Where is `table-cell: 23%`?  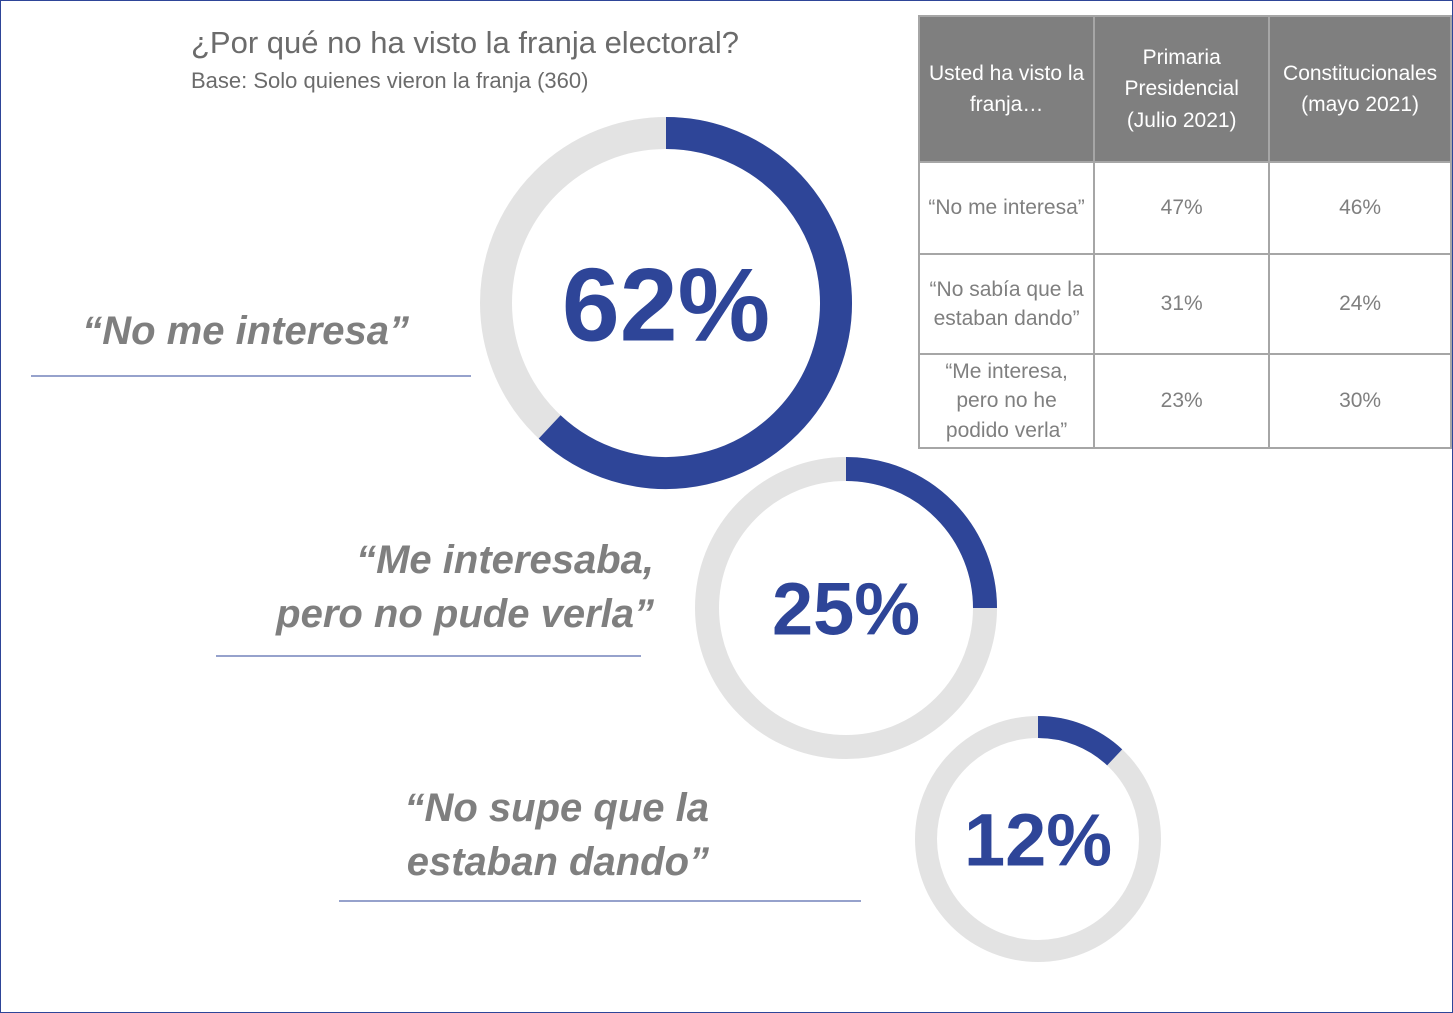 table-cell: 23% is located at coordinates (1182, 401).